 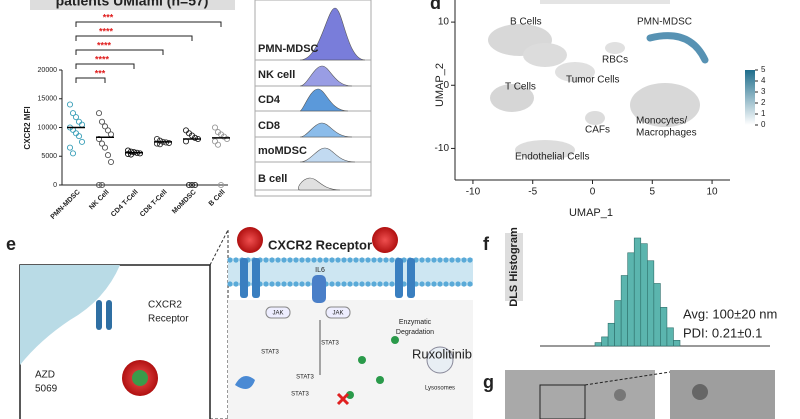 I want to click on protein, so click(x=245, y=382).